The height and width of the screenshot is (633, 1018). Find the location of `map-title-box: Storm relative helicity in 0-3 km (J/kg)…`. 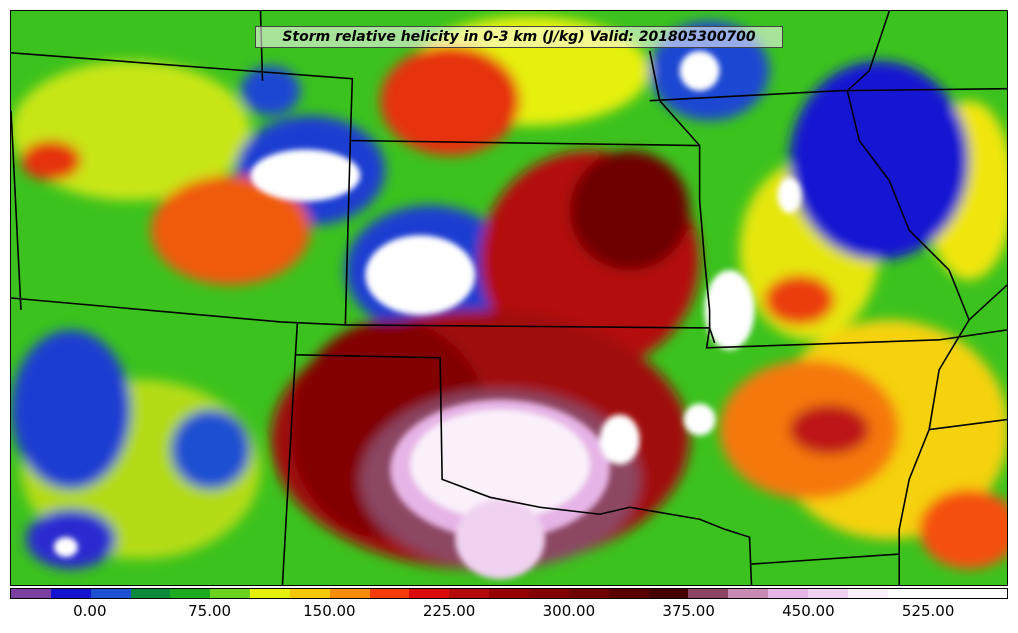

map-title-box: Storm relative helicity in 0-3 km (J/kg)… is located at coordinates (519, 37).